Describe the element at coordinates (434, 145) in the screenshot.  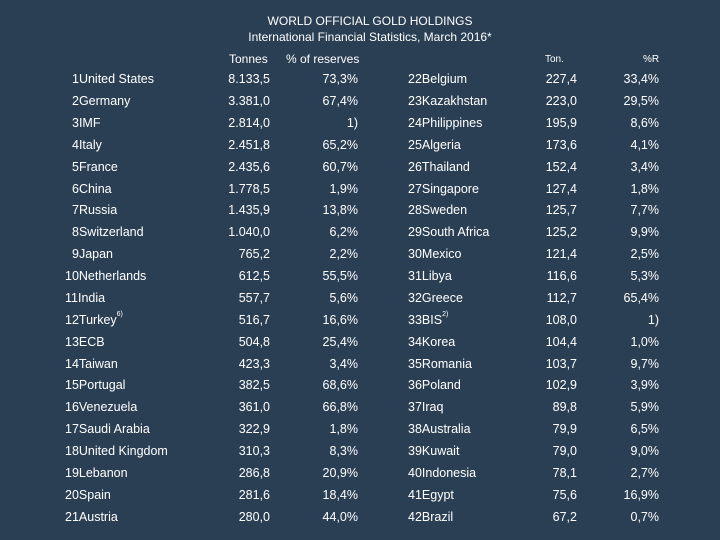
I see `cell-text: 25Algeria` at that location.